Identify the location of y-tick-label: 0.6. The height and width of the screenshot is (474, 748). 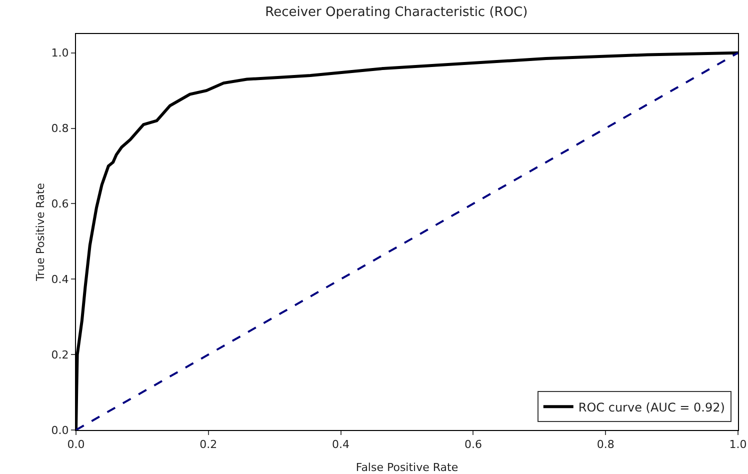
(60, 204).